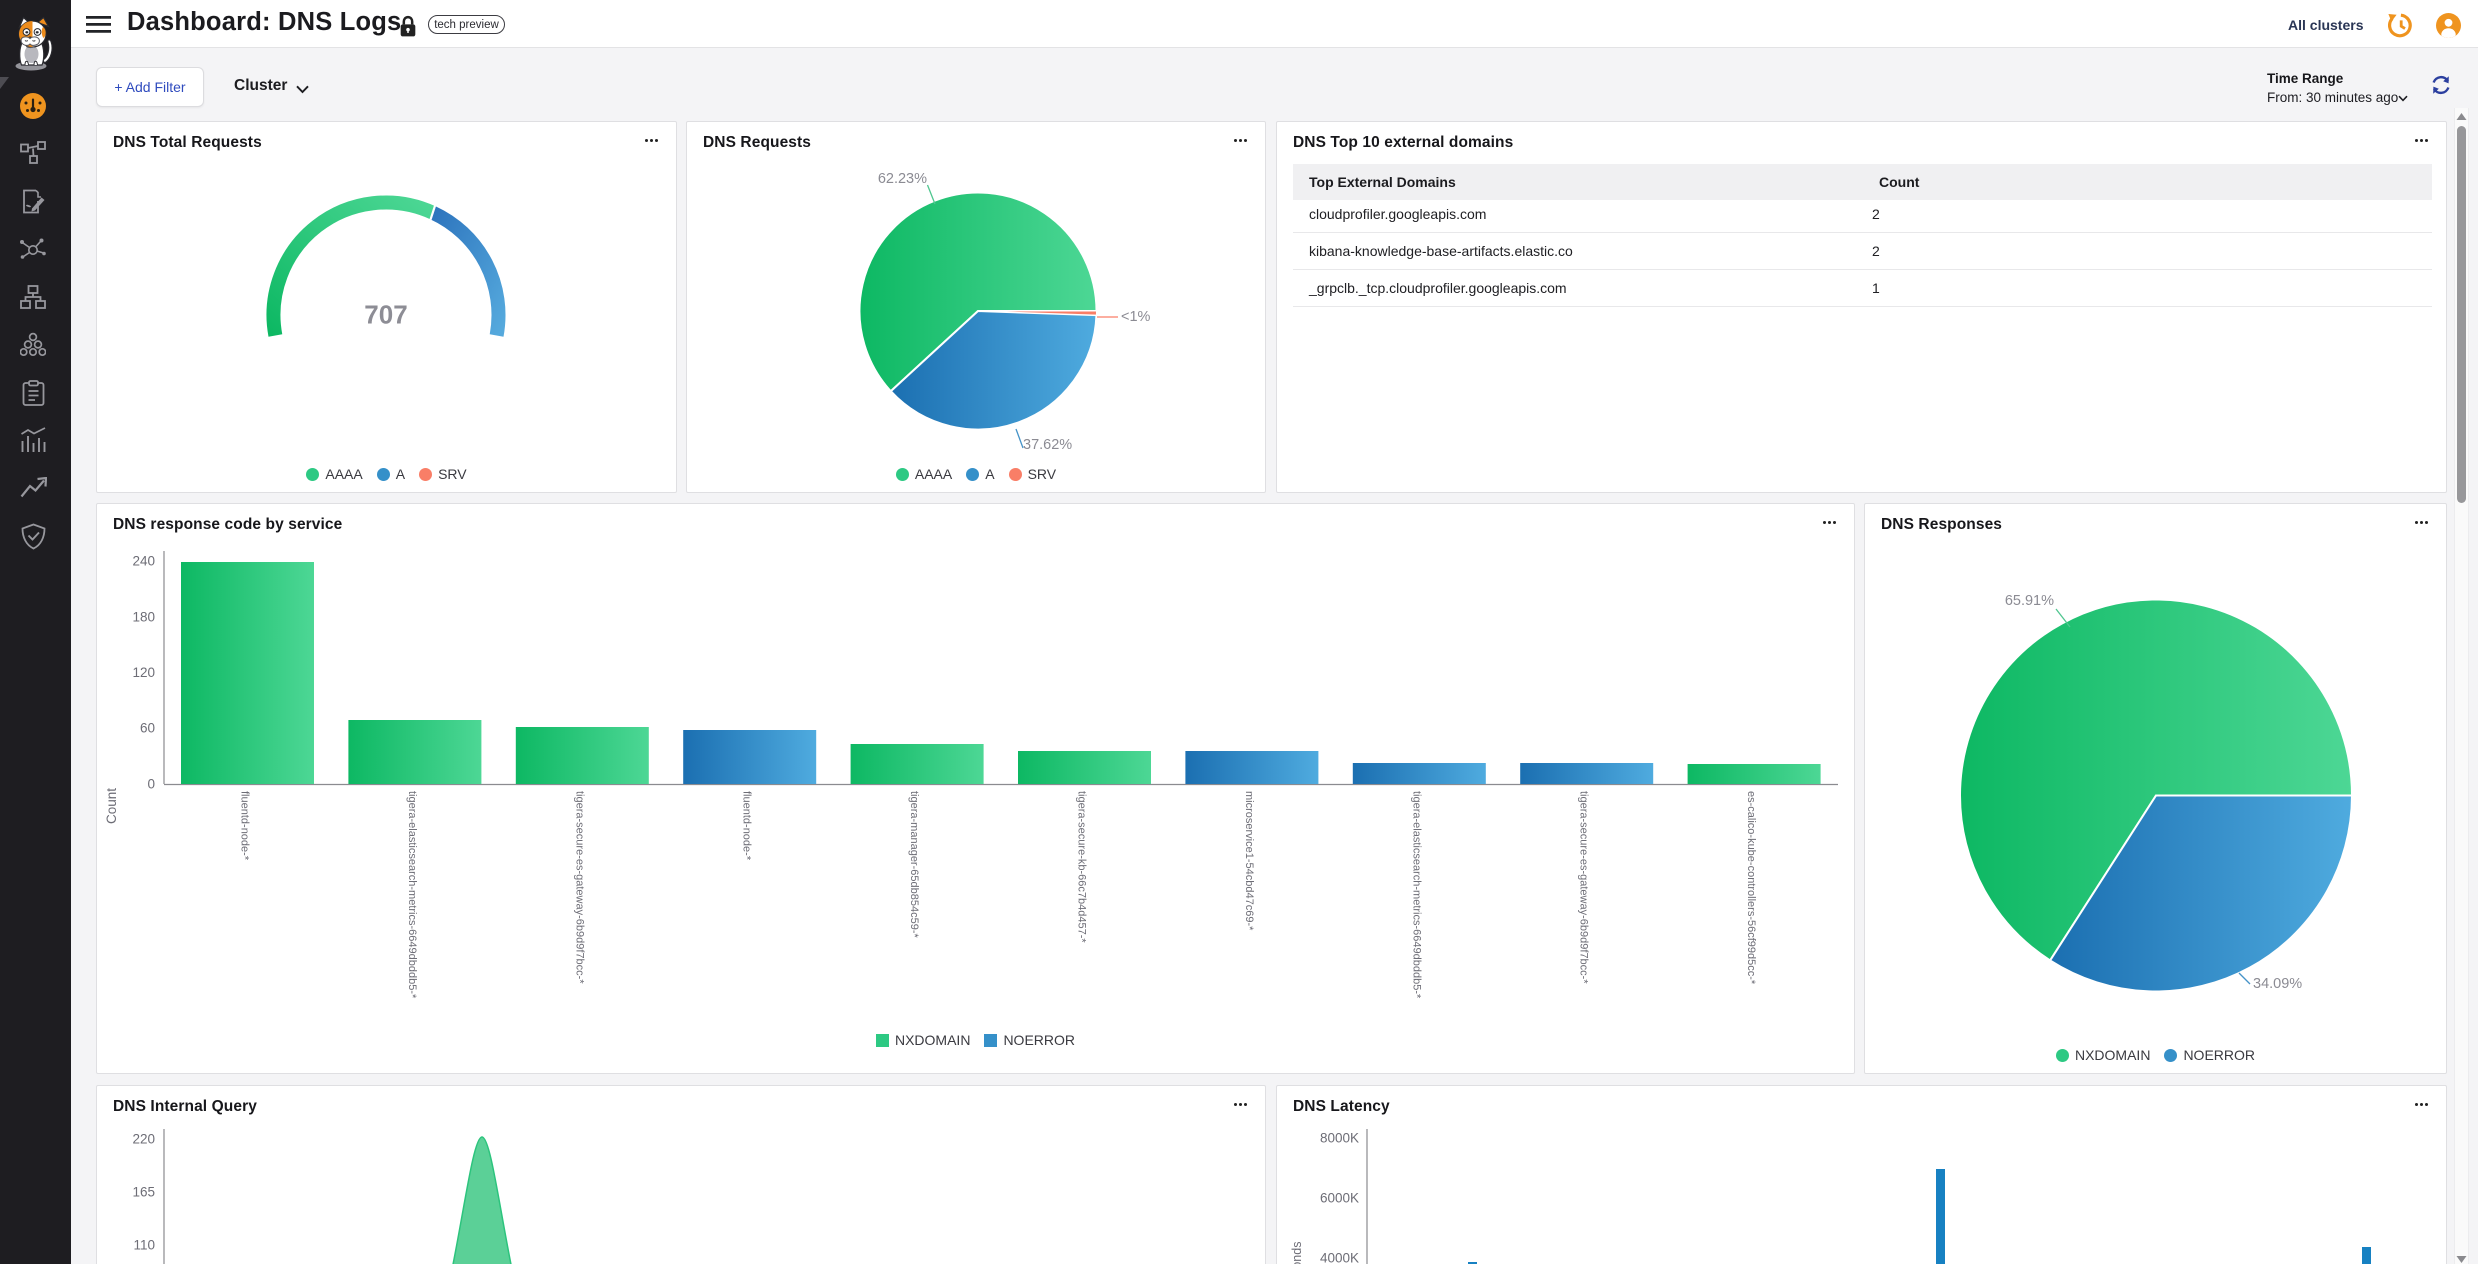 Image resolution: width=2478 pixels, height=1264 pixels. Describe the element at coordinates (143, 1139) in the screenshot. I see `svg-text: 220` at that location.